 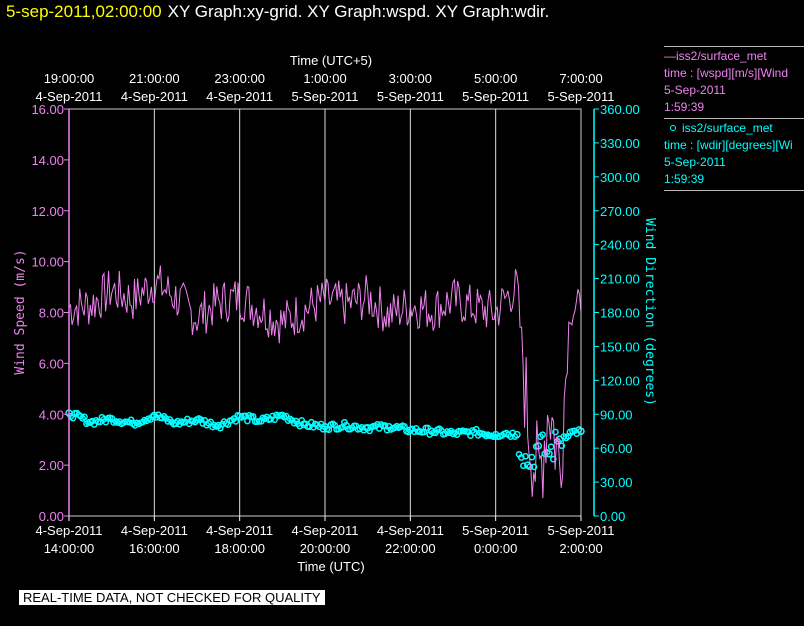 I want to click on x-bottom-axis-label: Time (UTC), so click(x=330, y=566).